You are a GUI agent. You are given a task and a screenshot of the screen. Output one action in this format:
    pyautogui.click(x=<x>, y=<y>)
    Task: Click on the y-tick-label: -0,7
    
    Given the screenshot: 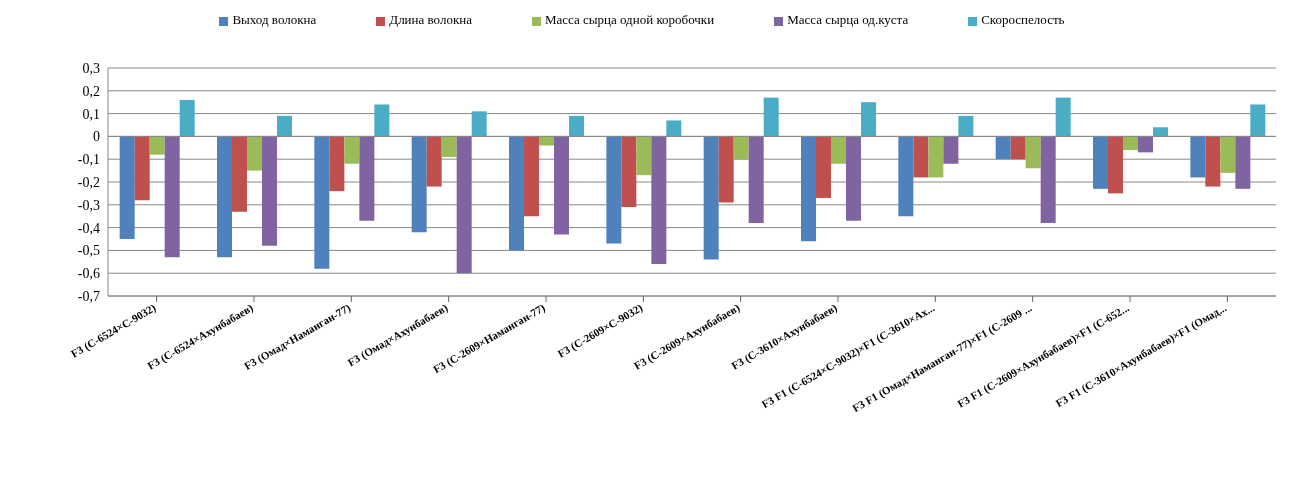 What is the action you would take?
    pyautogui.click(x=88, y=296)
    